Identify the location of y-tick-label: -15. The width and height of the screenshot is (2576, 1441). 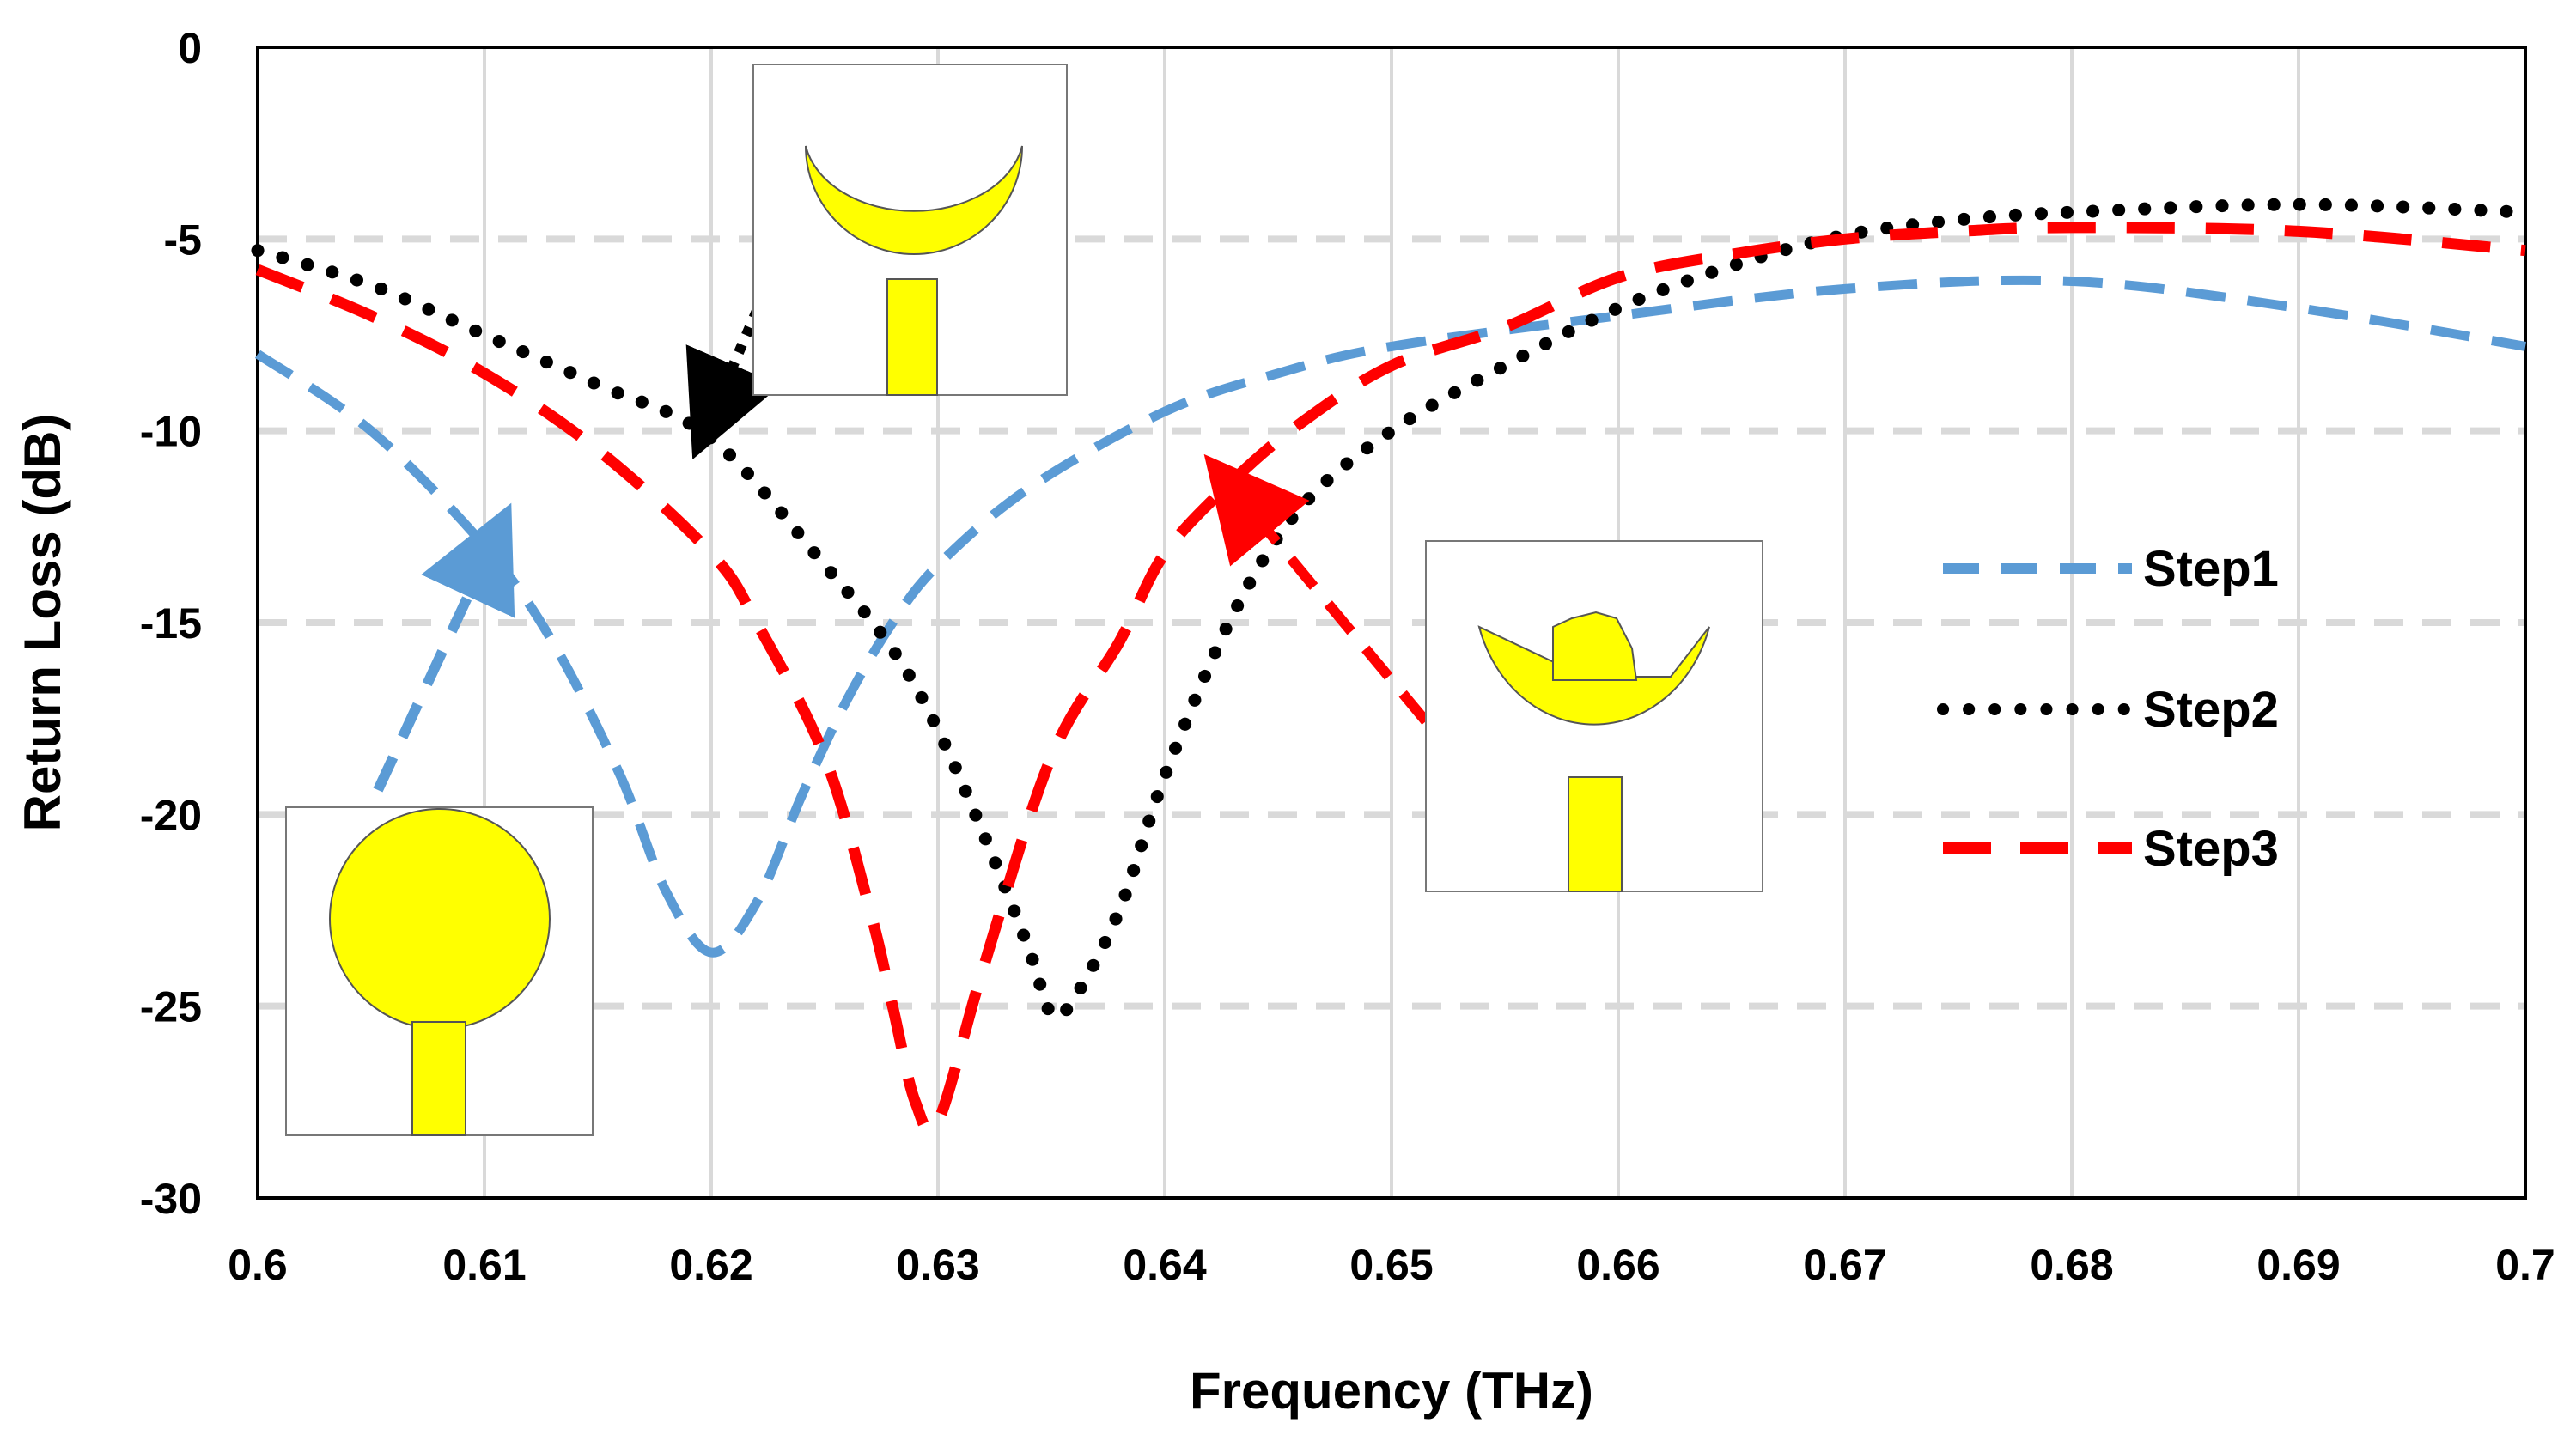
(171, 624).